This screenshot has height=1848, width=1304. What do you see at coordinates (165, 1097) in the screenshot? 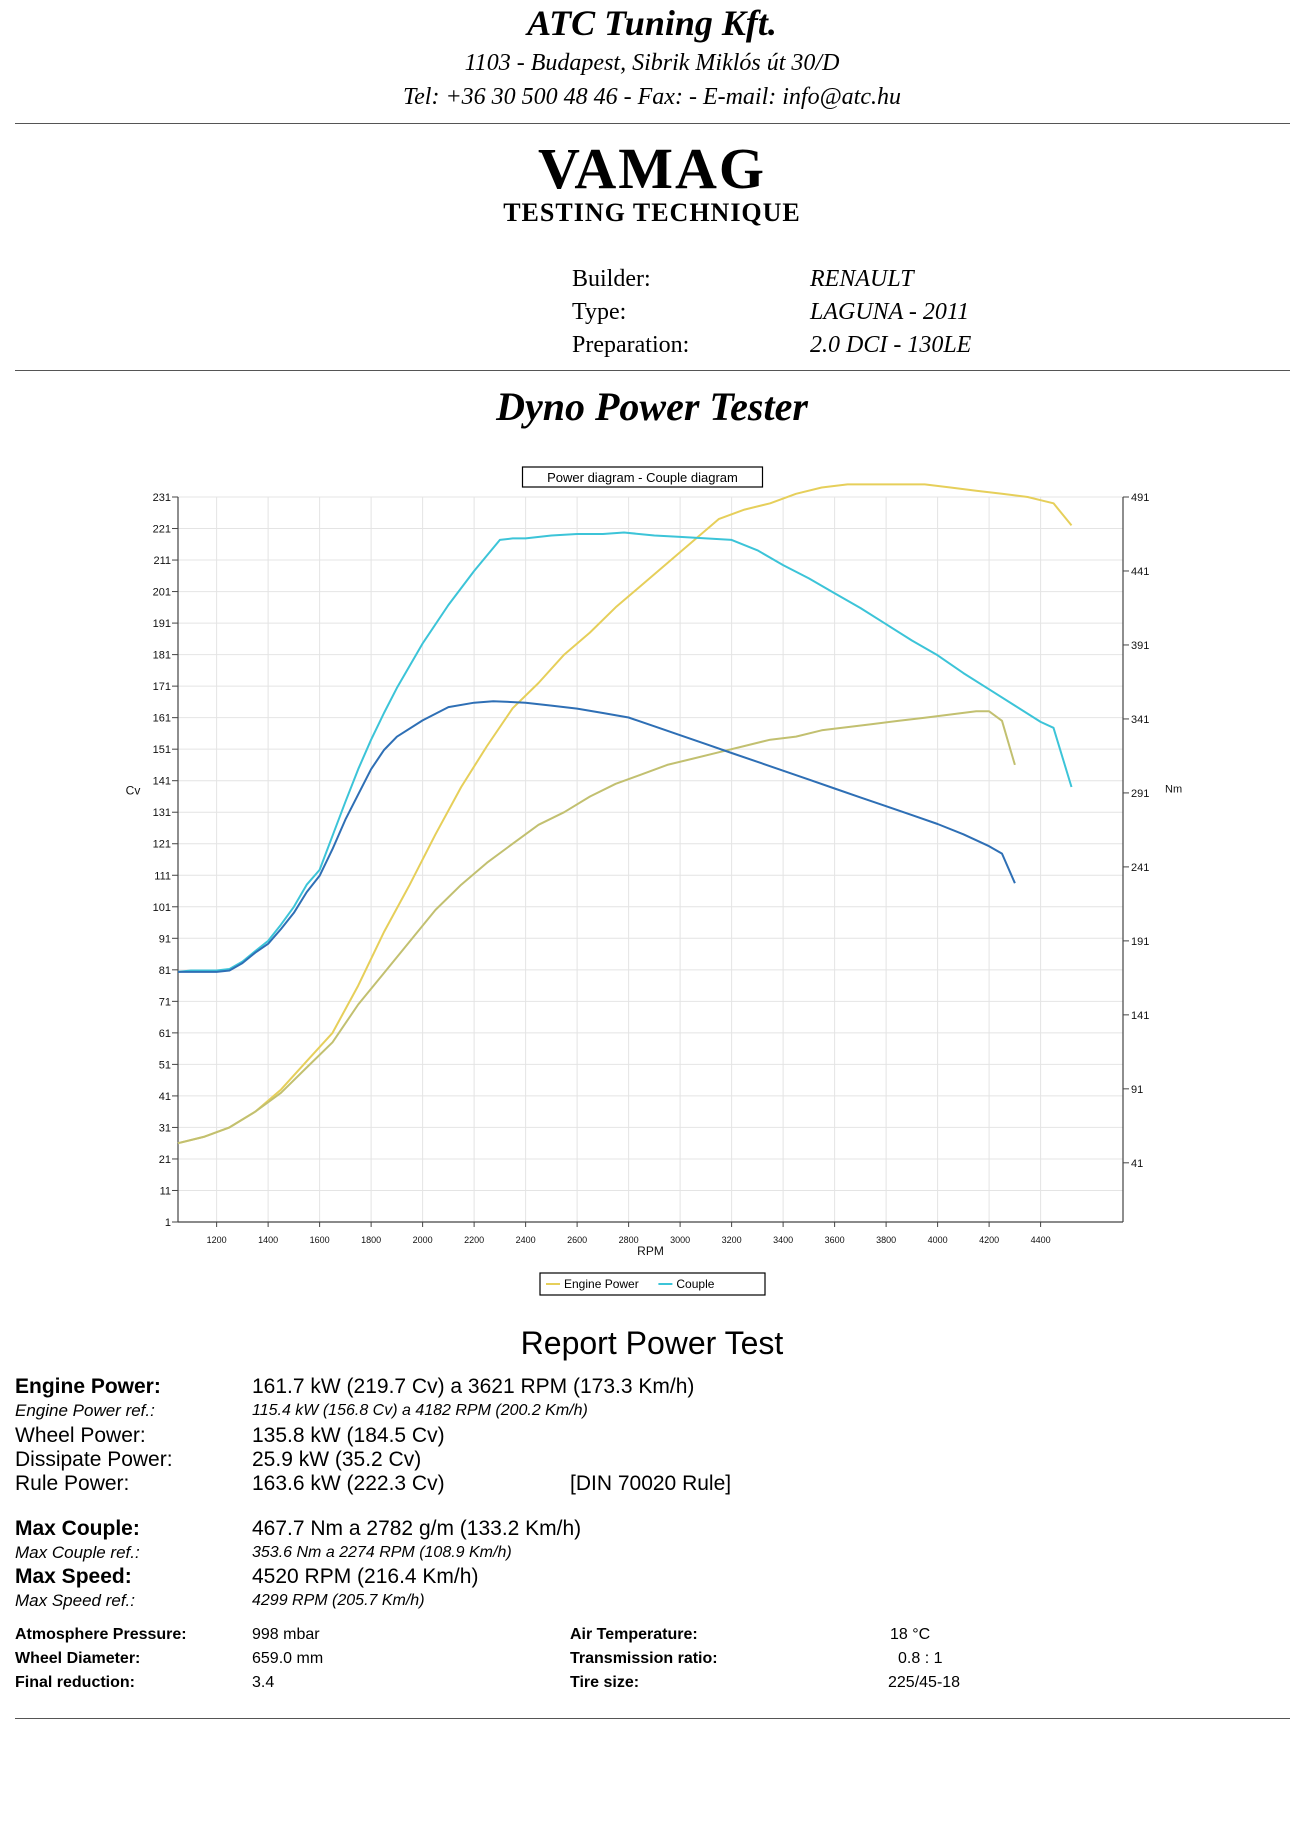
I see `y-tick-label: 41` at bounding box center [165, 1097].